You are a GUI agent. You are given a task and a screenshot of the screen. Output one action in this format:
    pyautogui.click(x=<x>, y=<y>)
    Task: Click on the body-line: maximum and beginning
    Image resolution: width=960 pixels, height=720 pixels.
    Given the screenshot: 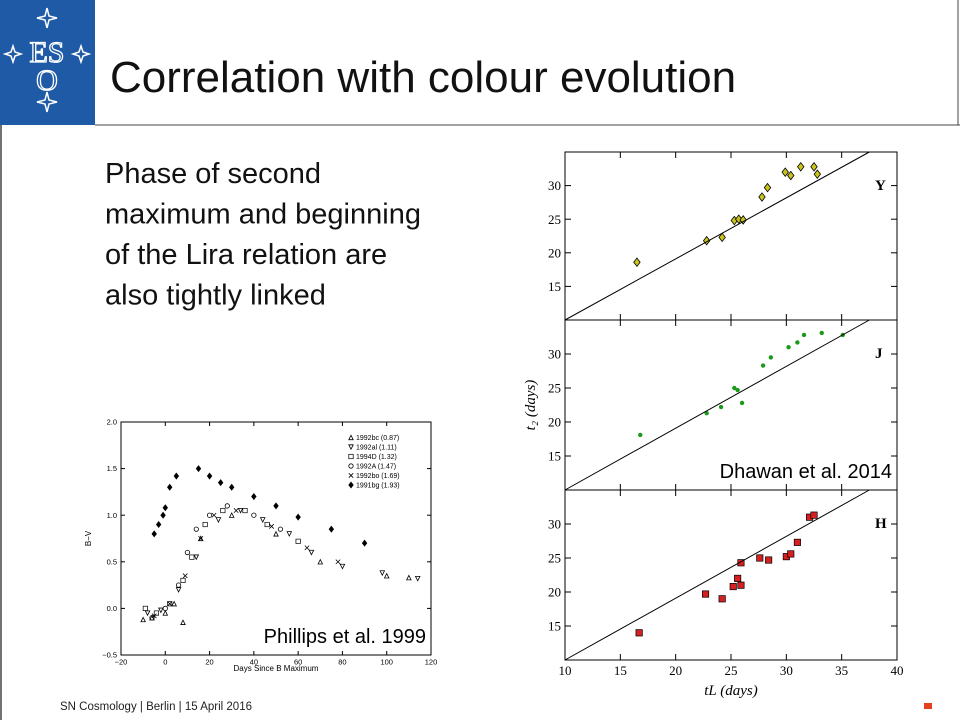 What is the action you would take?
    pyautogui.click(x=263, y=215)
    